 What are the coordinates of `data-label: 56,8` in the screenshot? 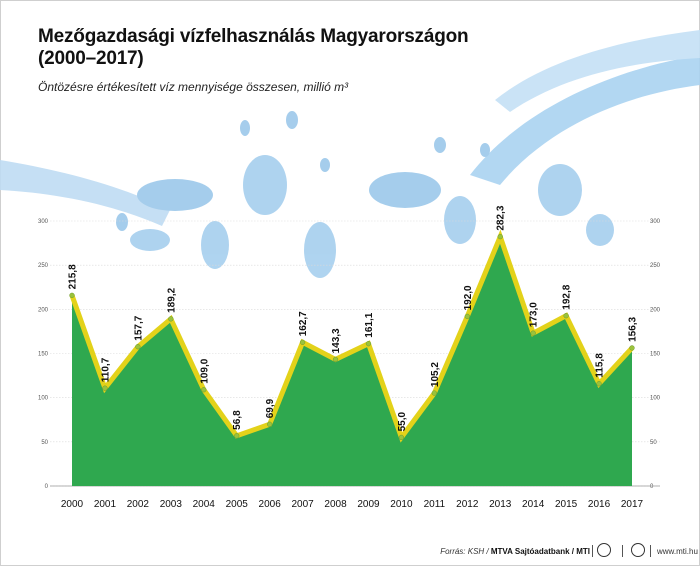 It's located at (237, 420).